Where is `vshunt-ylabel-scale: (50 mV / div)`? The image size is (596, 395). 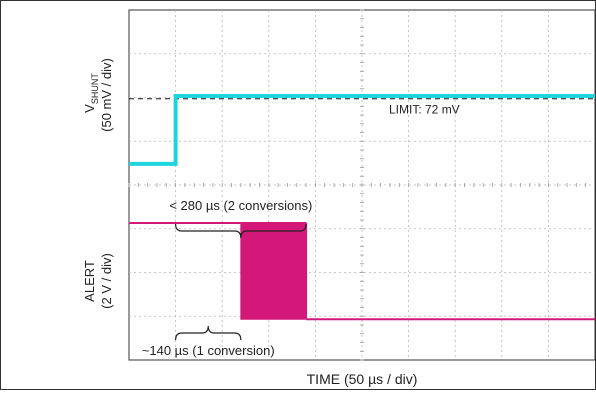
vshunt-ylabel-scale: (50 mV / div) is located at coordinates (106, 95).